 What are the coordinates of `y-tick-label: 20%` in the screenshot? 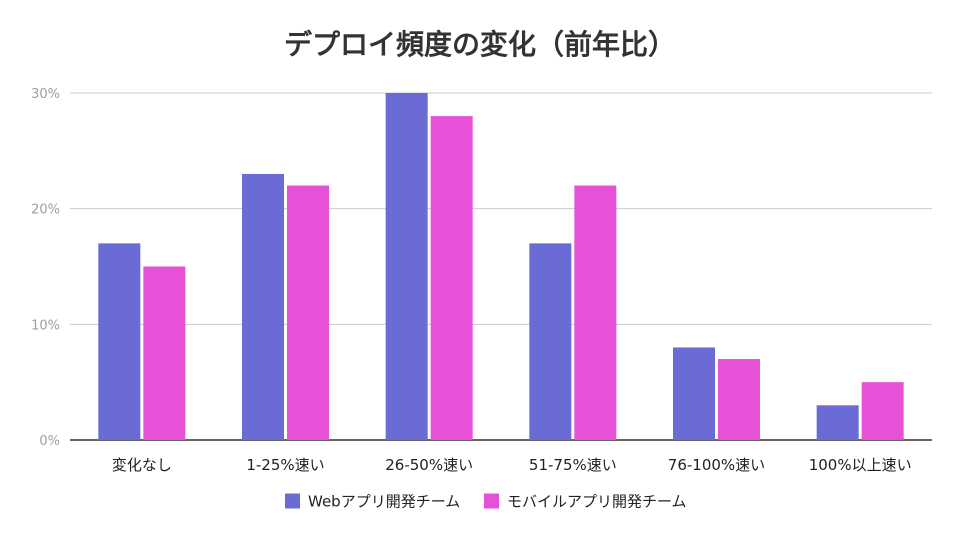 It's located at (45, 210).